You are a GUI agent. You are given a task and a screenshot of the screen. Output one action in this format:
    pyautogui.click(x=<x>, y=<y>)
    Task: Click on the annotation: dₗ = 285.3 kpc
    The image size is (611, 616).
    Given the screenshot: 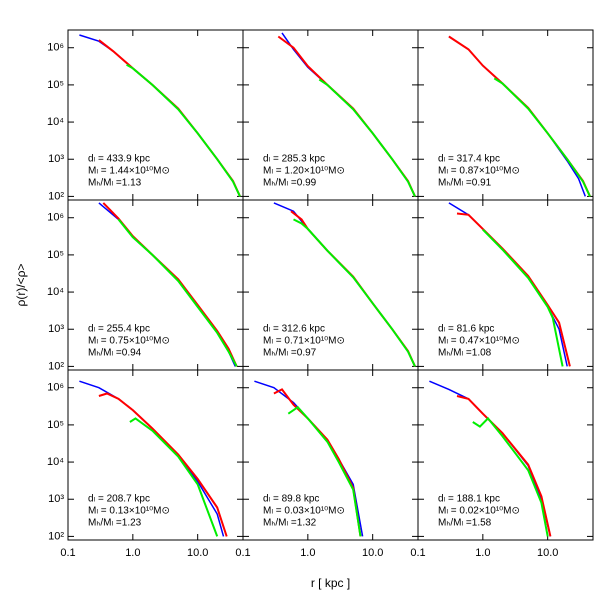 What is the action you would take?
    pyautogui.click(x=294, y=159)
    